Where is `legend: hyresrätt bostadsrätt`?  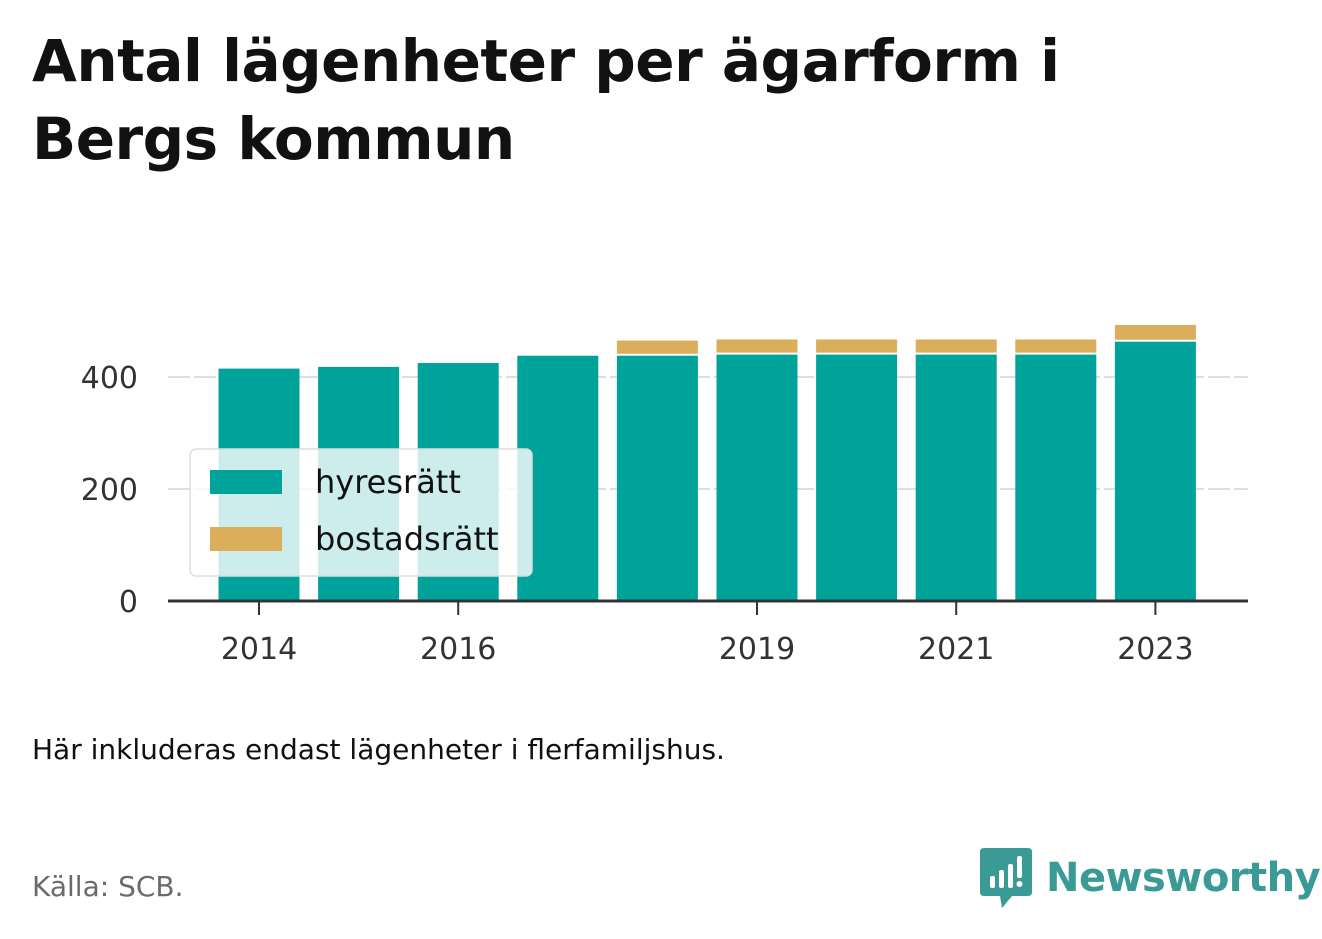 legend: hyresrätt bostadsrätt is located at coordinates (361, 512).